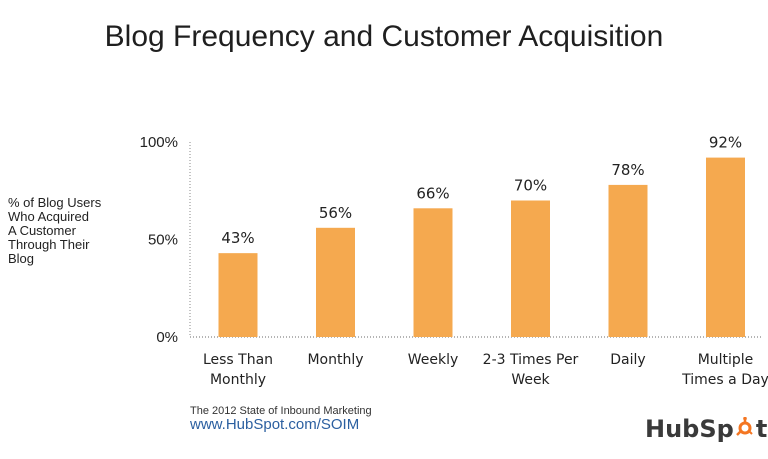 This screenshot has width=768, height=459. What do you see at coordinates (281, 411) in the screenshot?
I see `source-title: The 2012 State of Inbound Marketing` at bounding box center [281, 411].